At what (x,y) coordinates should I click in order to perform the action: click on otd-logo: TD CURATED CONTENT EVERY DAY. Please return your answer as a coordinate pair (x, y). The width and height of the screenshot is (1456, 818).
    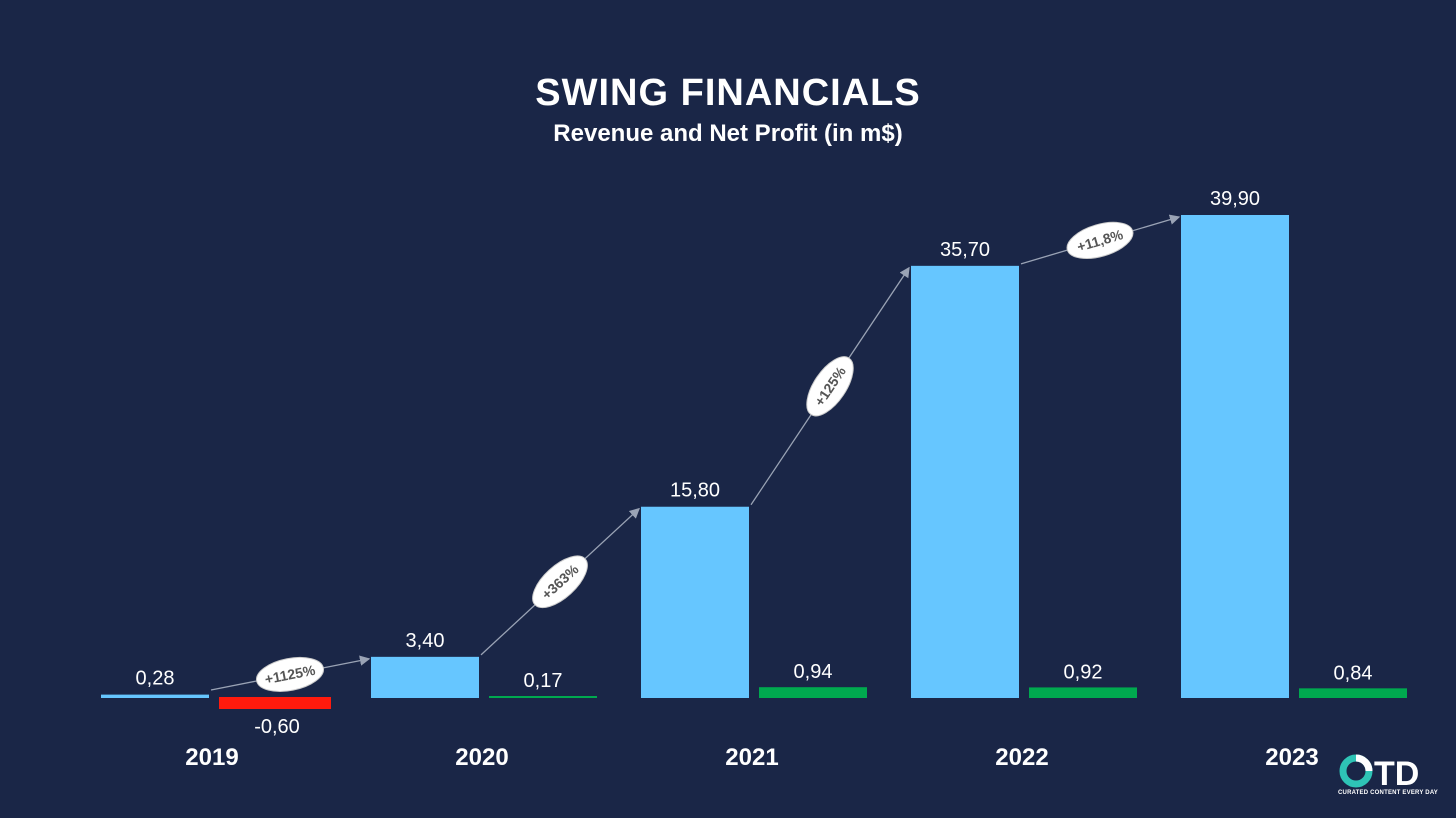
    Looking at the image, I should click on (1388, 775).